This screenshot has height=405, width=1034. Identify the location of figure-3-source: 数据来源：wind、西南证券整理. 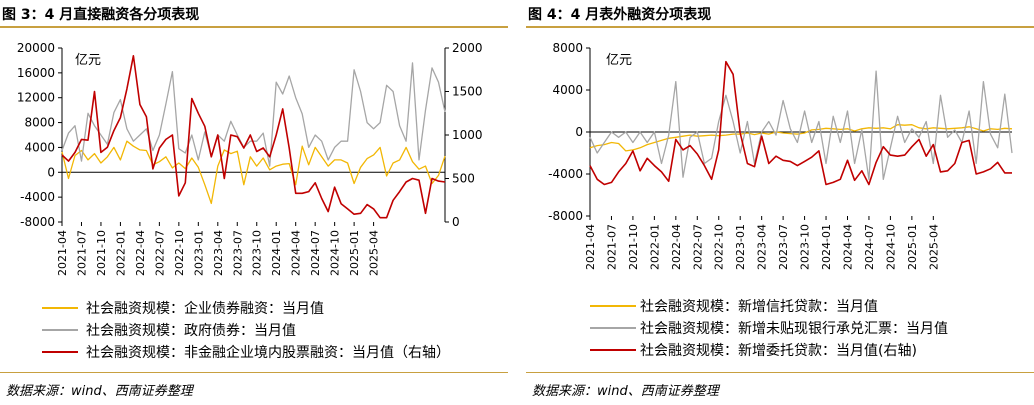
(99, 391).